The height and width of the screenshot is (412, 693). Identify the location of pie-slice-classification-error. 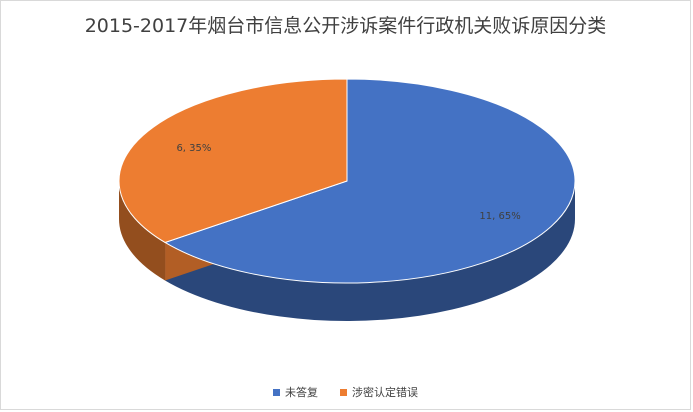
(233, 161).